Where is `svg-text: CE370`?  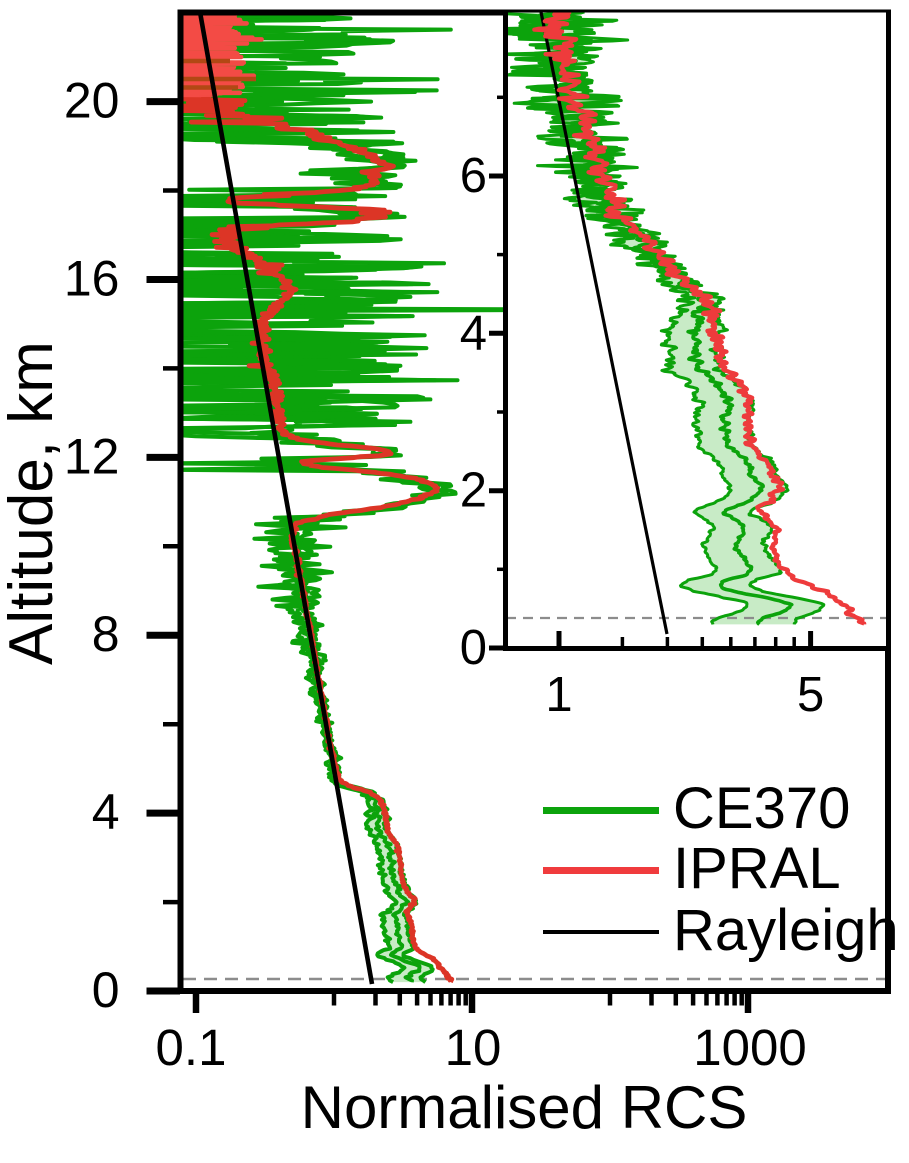
svg-text: CE370 is located at coordinates (761, 808).